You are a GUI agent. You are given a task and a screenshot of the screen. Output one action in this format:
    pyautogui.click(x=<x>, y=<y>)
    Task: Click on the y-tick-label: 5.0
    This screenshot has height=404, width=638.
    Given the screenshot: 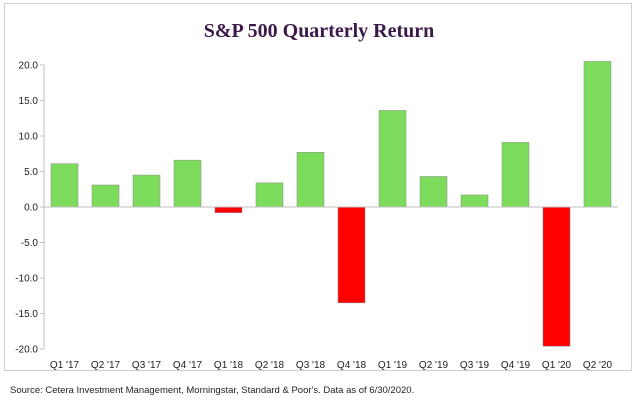 What is the action you would take?
    pyautogui.click(x=31, y=172)
    